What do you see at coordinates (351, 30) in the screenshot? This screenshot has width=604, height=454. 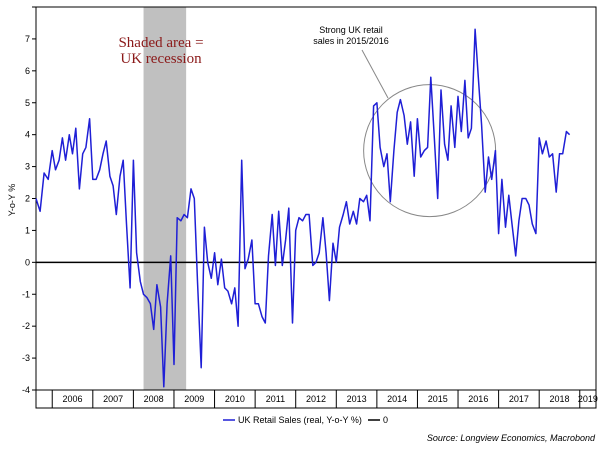 I see `callout-line1: Strong UK retail` at bounding box center [351, 30].